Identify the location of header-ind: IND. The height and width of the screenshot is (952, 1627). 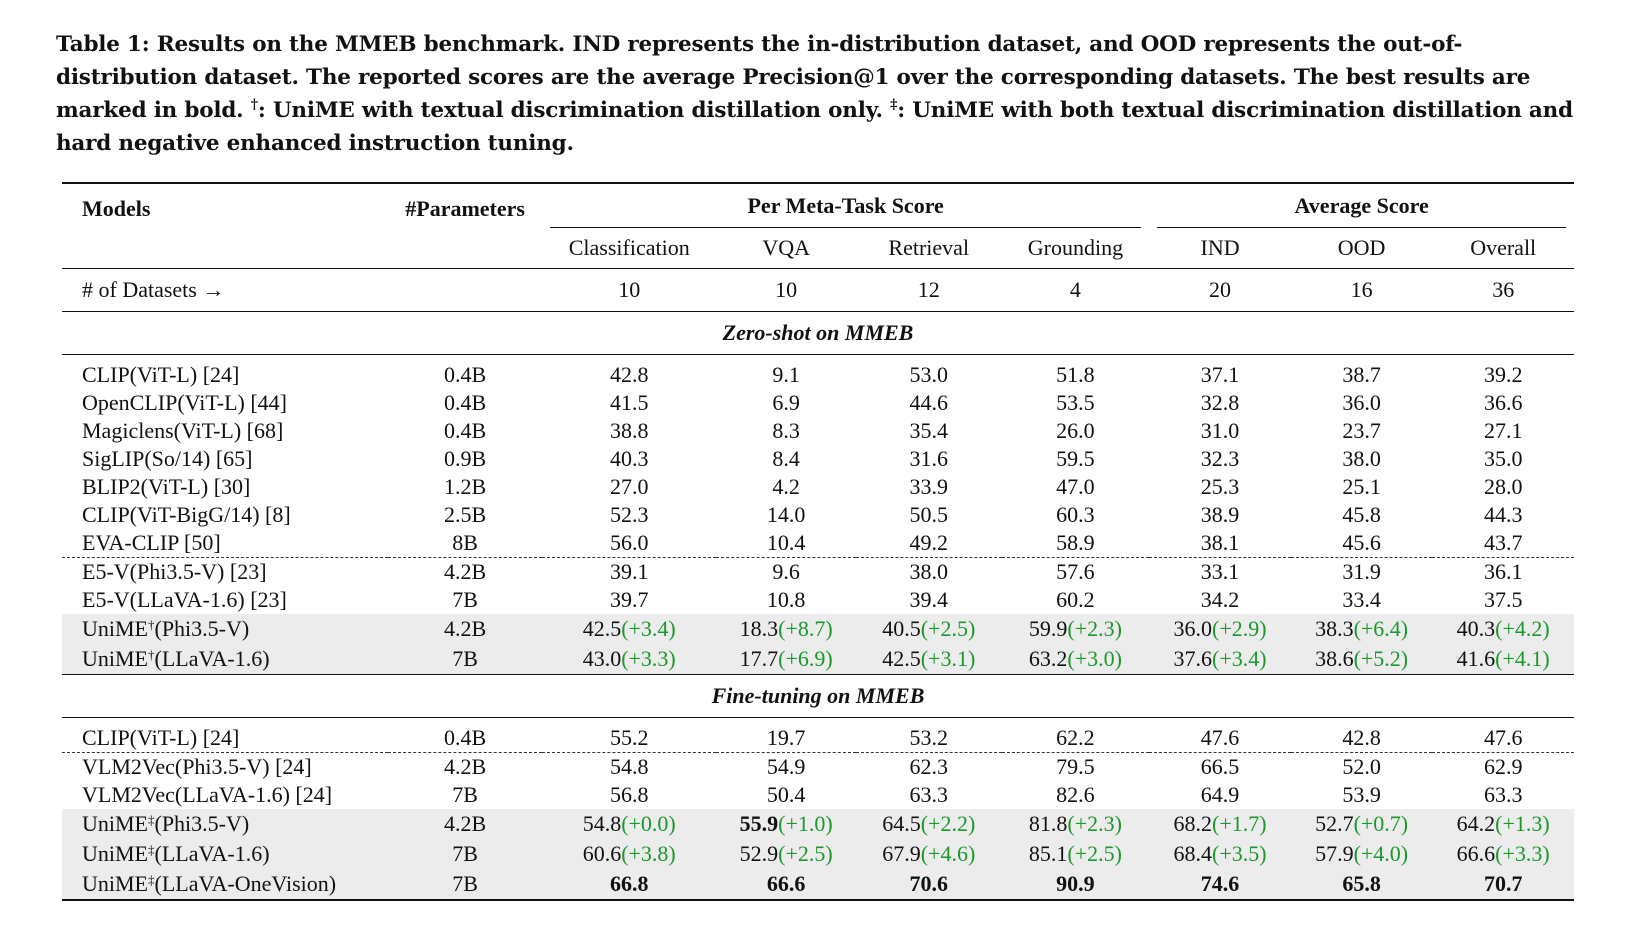
(1220, 247).